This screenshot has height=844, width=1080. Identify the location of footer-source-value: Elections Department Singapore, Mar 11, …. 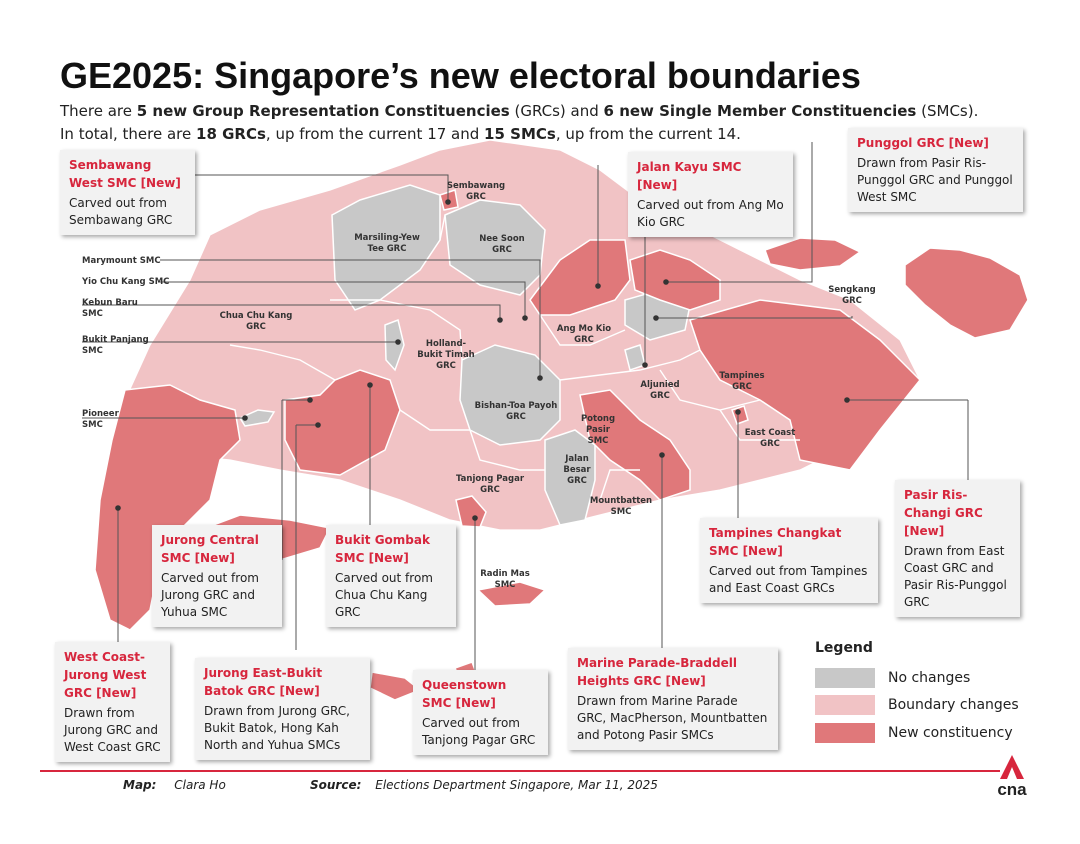
(516, 785).